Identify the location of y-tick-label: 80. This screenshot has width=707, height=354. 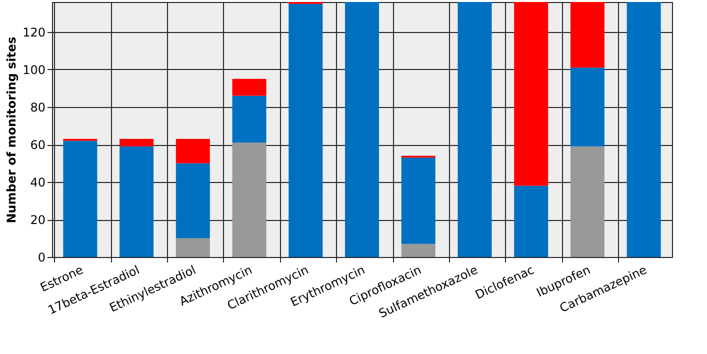
(38, 107).